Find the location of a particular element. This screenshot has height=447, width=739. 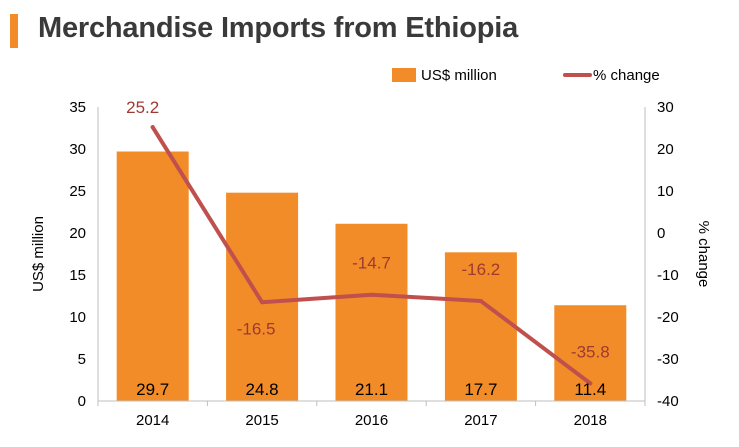

y-tick-label: 0 is located at coordinates (82, 401).